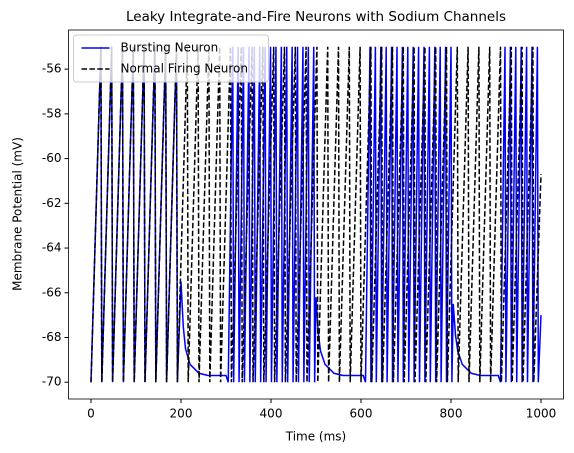 Image resolution: width=574 pixels, height=453 pixels. I want to click on x-axis-label: Time (ms), so click(316, 437).